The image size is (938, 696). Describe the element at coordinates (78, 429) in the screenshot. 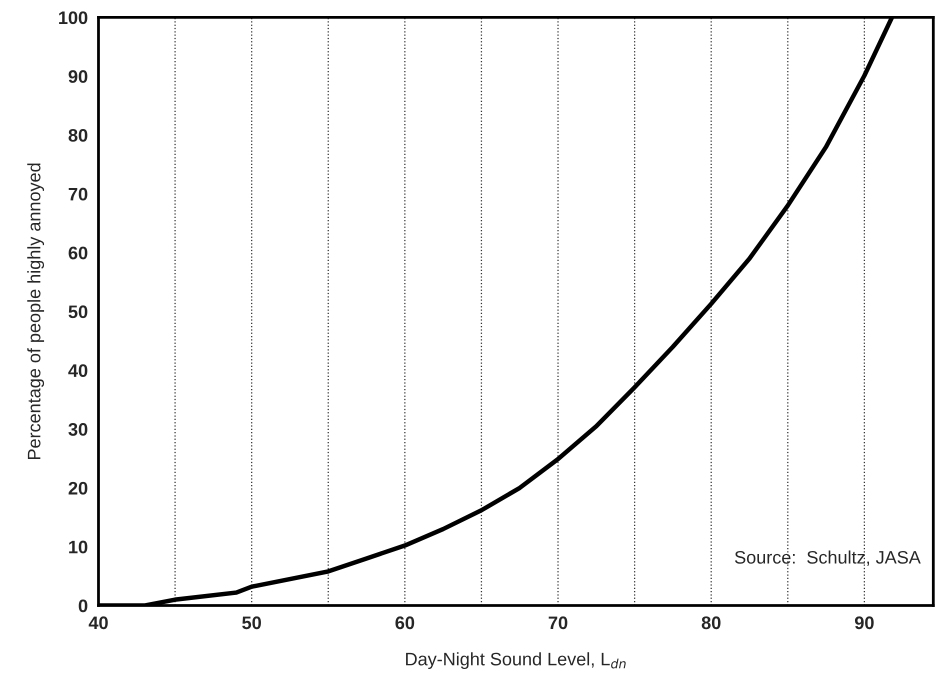

I see `y-tick-label: 30` at that location.